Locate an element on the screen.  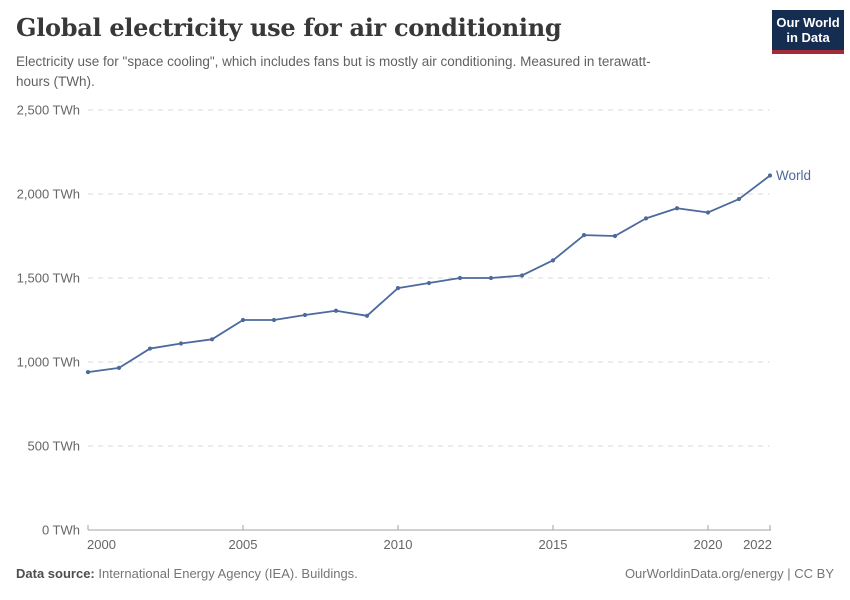
x-tick-label: 2022 is located at coordinates (757, 544).